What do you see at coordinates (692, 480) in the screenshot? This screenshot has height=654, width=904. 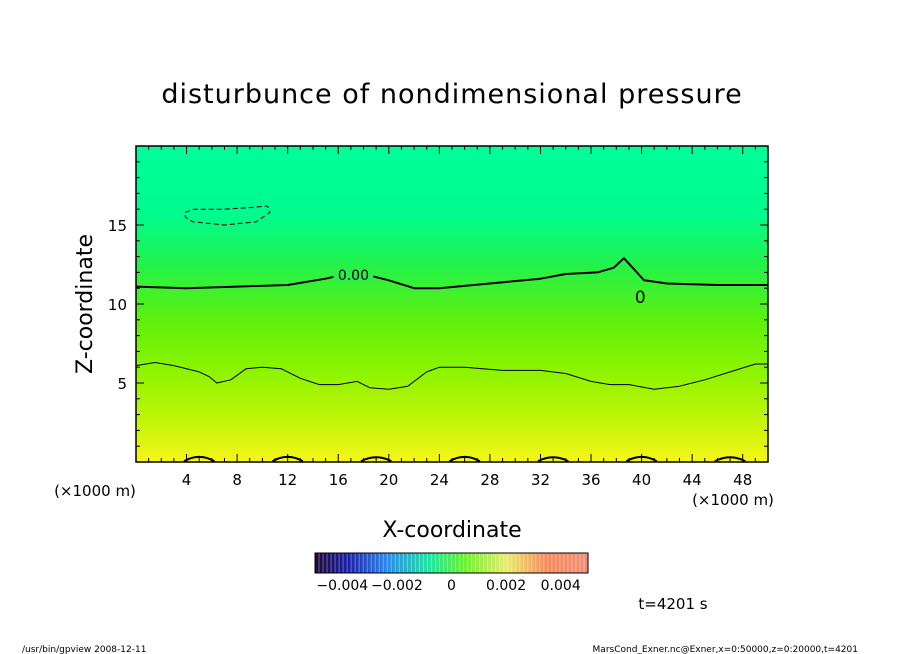 I see `x-tick-label: 44` at bounding box center [692, 480].